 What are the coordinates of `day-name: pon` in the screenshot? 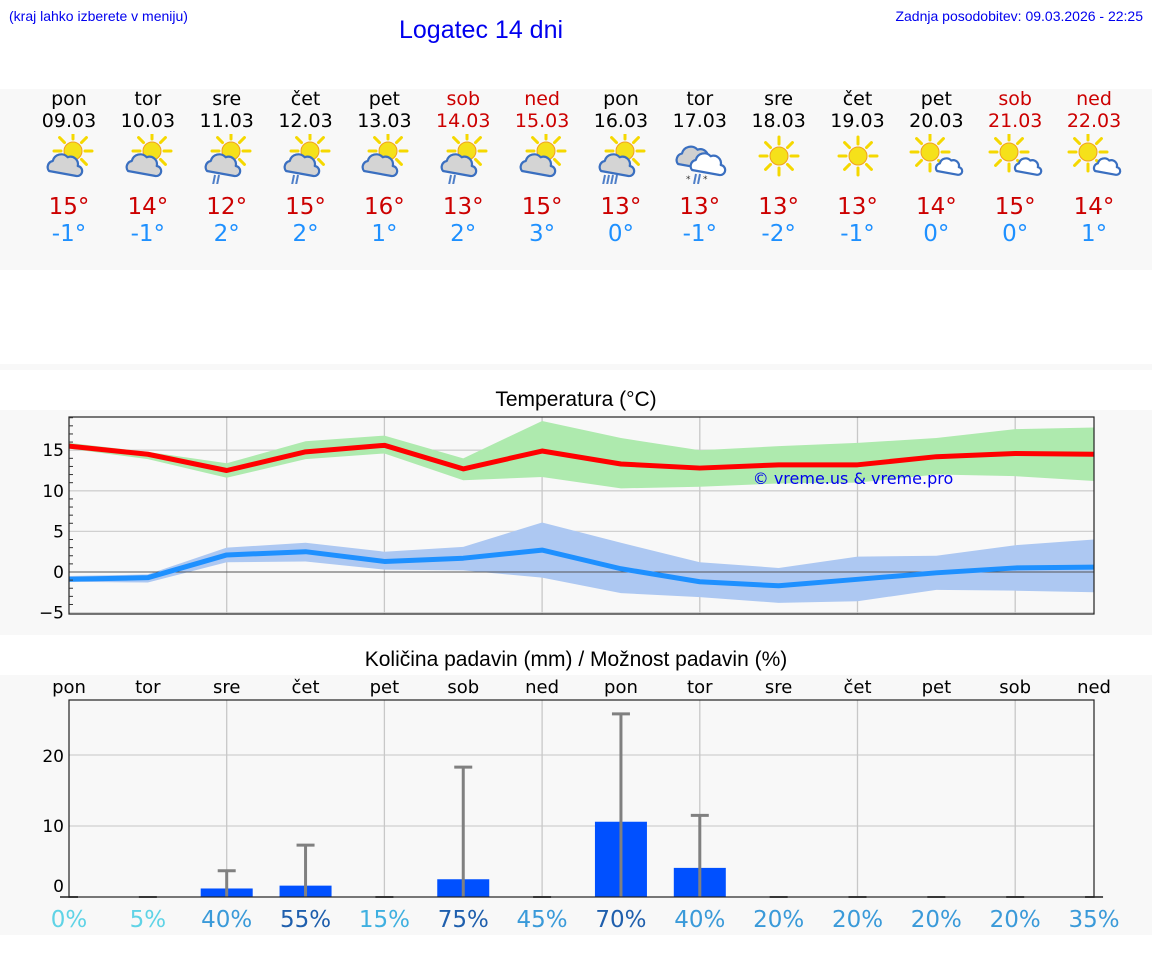 It's located at (621, 99).